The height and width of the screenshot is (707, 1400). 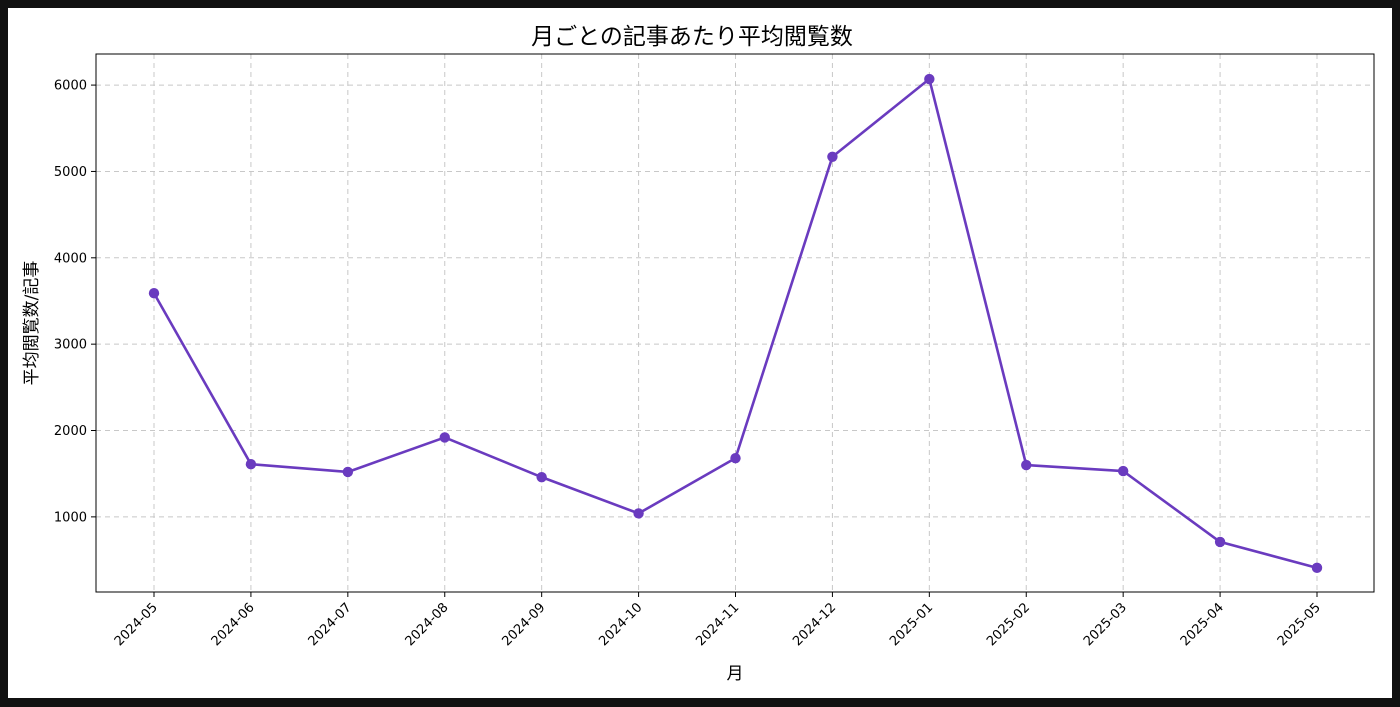 What do you see at coordinates (70, 431) in the screenshot?
I see `y-tick-label: 2000` at bounding box center [70, 431].